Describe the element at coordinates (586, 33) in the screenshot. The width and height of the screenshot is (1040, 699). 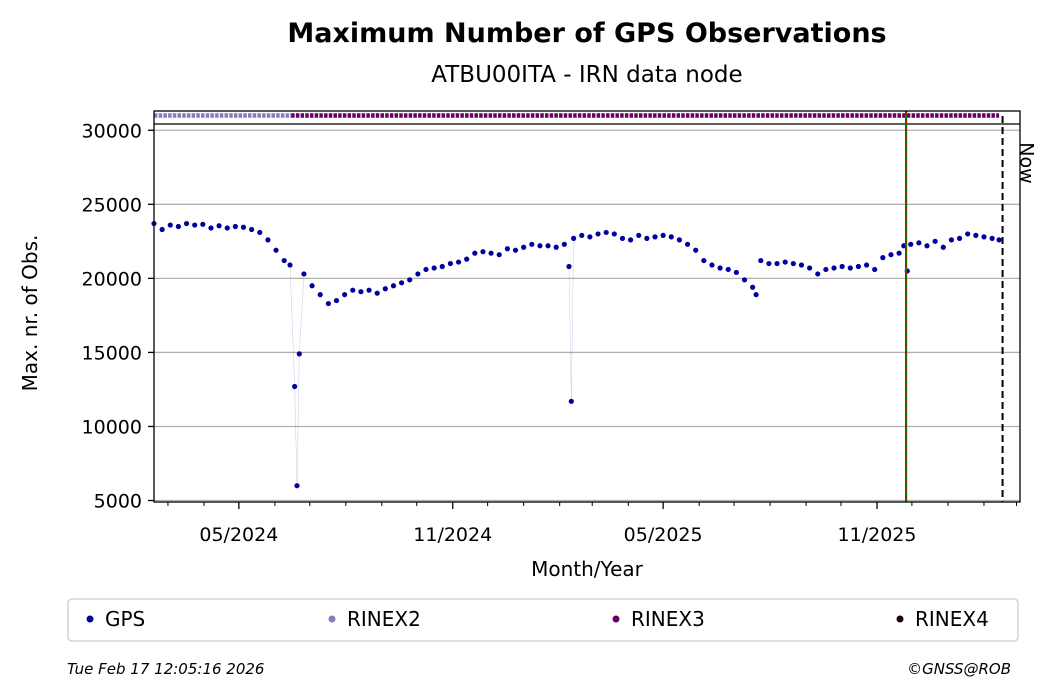
I see `chart-title: Maximum Number of GPS Observations` at that location.